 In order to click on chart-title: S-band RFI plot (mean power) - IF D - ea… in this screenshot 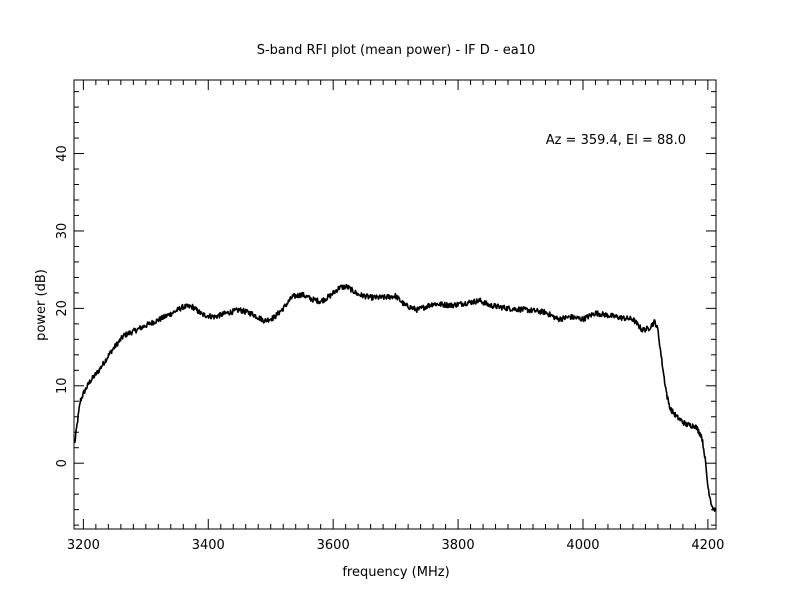, I will do `click(396, 50)`.